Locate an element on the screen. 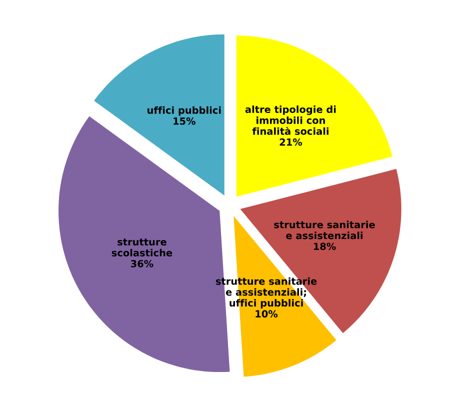 Image resolution: width=459 pixels, height=411 pixels. slice-label: uffici pubblici is located at coordinates (184, 111).